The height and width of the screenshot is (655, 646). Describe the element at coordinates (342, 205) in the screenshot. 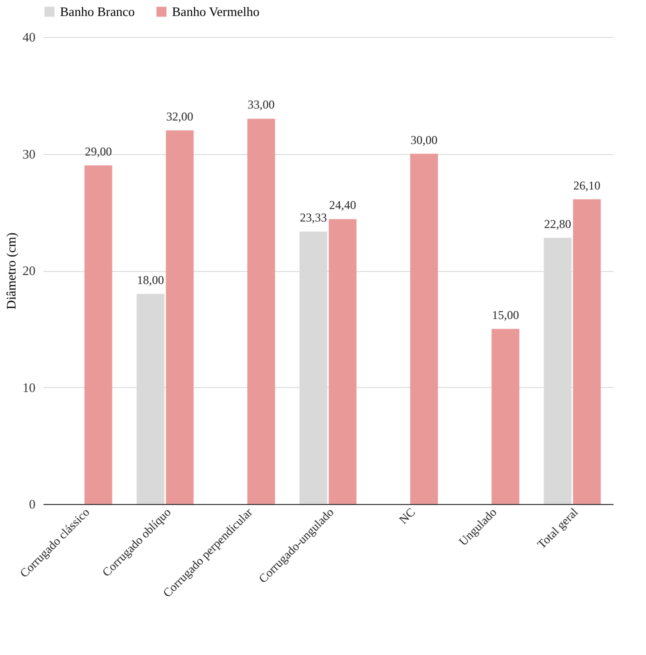

I see `data-label: 24,40` at that location.